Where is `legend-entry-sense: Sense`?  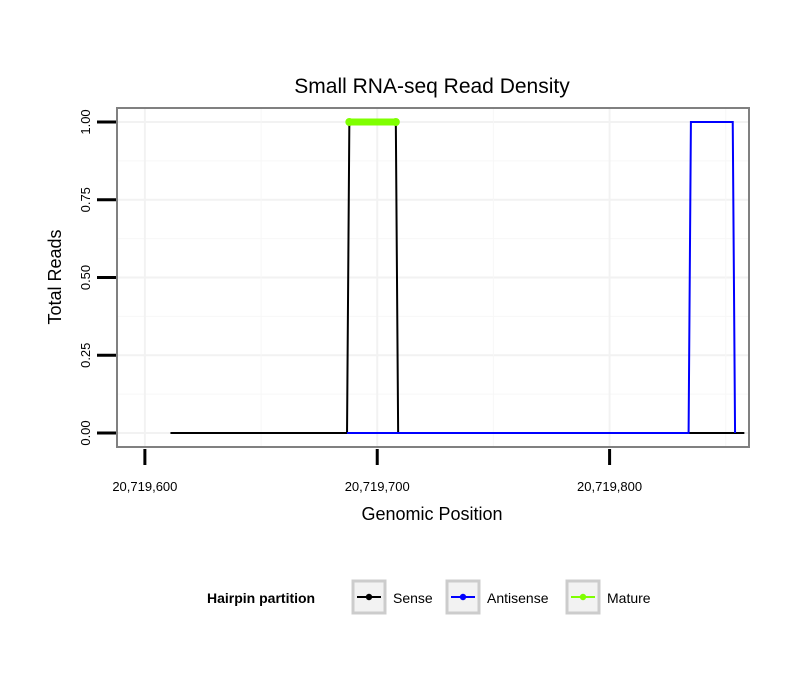 legend-entry-sense: Sense is located at coordinates (392, 597).